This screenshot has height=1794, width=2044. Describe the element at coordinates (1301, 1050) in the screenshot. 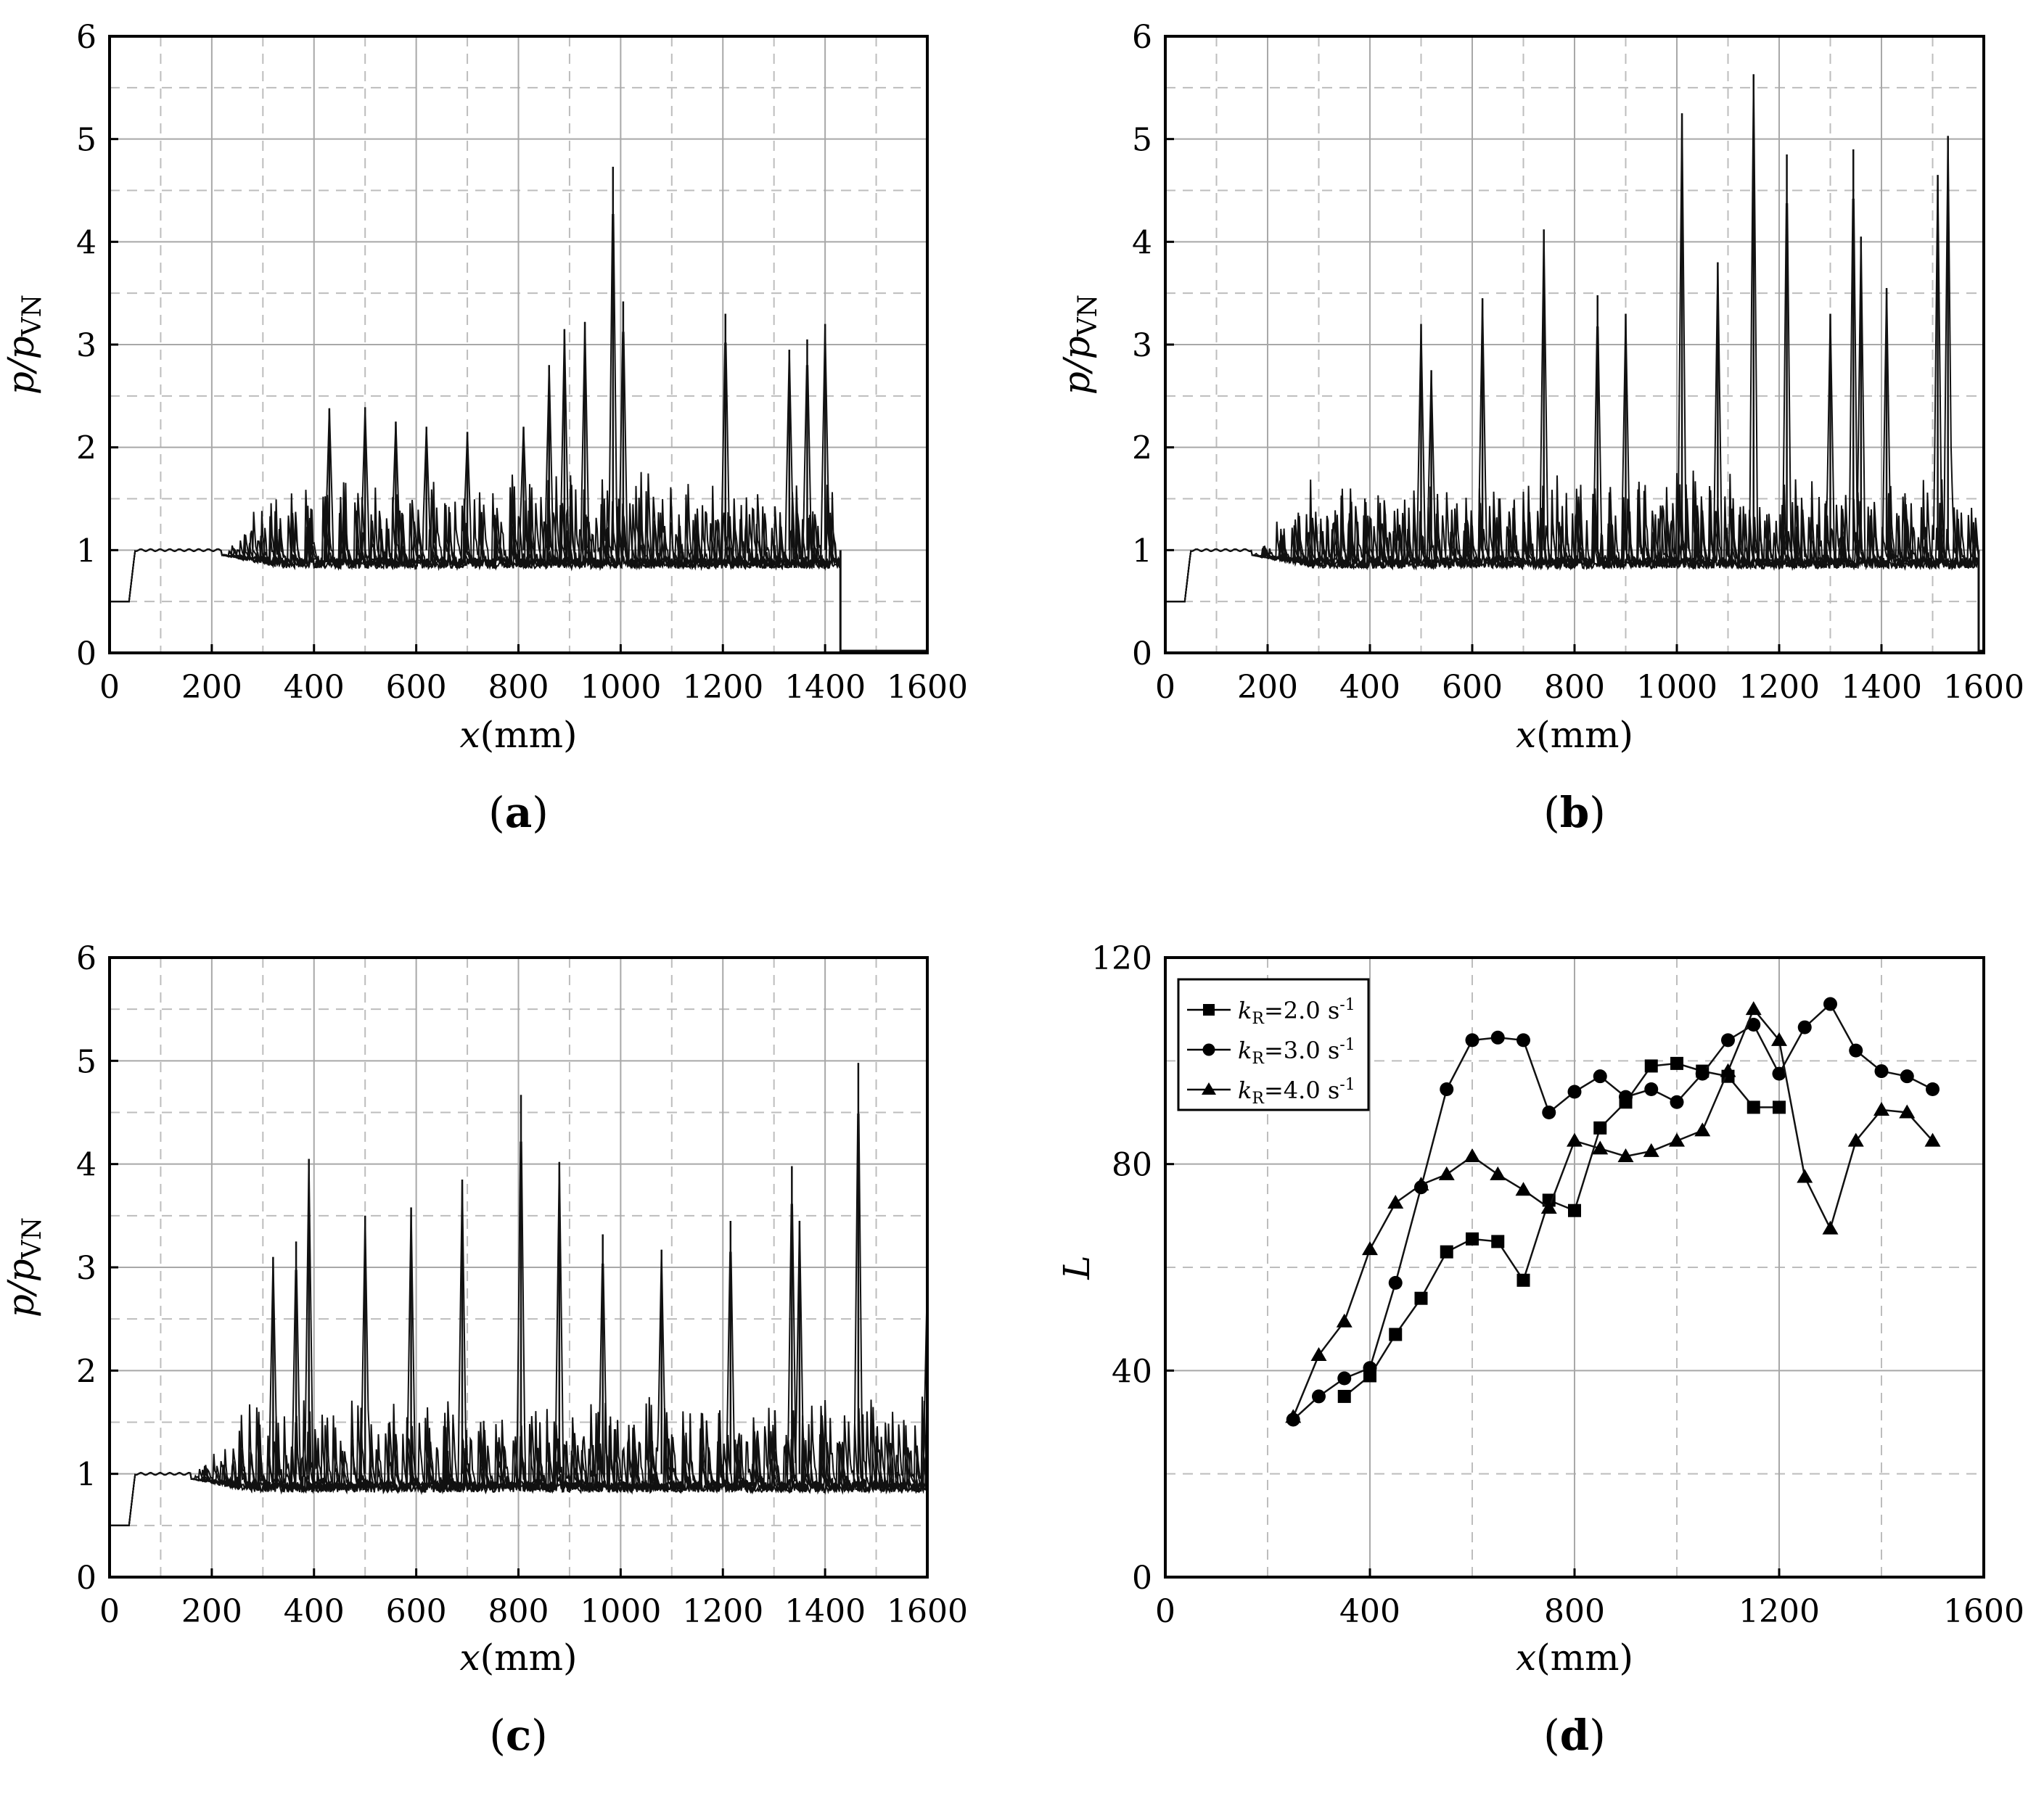

I see `legend-value: =3.0 s` at that location.